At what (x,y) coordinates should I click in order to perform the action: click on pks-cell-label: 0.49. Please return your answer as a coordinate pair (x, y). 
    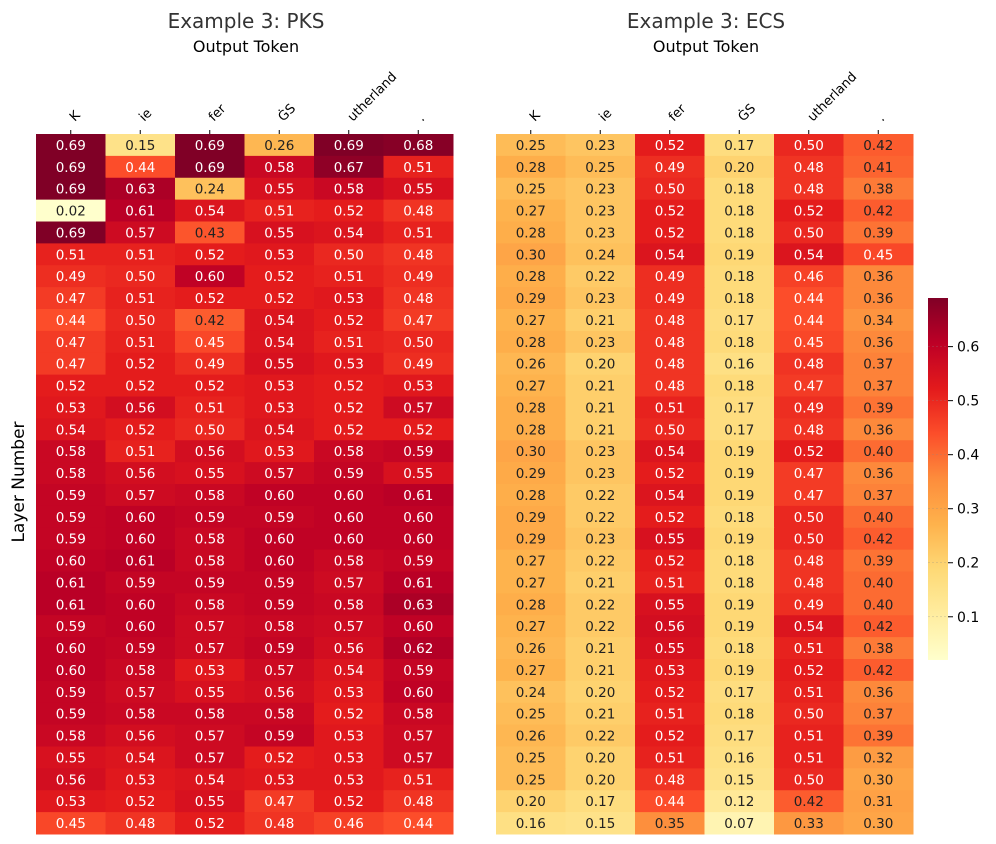
    Looking at the image, I should click on (418, 365).